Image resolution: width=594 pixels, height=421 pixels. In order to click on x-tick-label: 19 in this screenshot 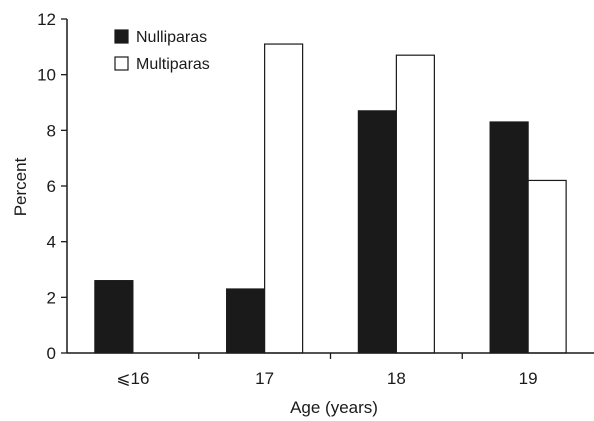, I will do `click(528, 378)`.